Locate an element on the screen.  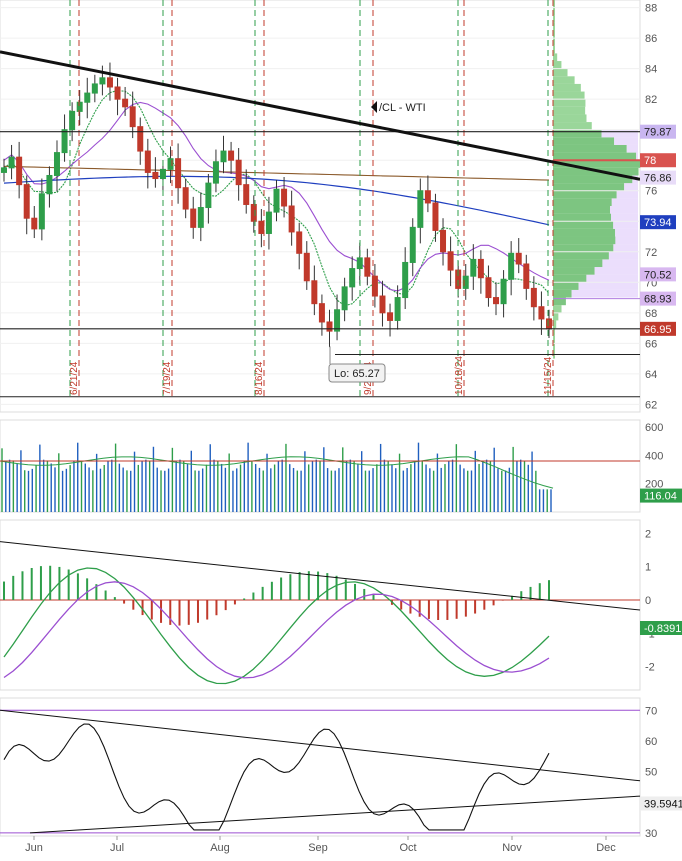
price-badge: 78 is located at coordinates (650, 161).